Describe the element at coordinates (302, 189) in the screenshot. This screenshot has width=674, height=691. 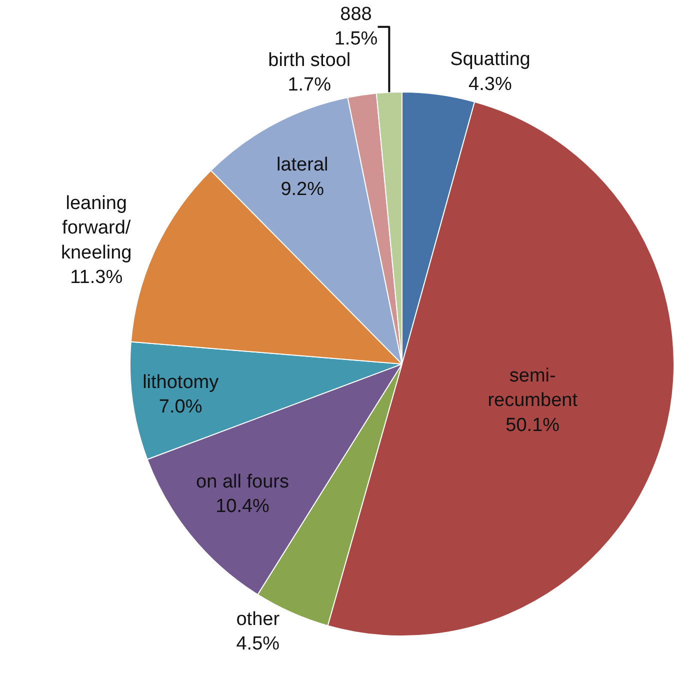
I see `data-label: 9.2%` at that location.